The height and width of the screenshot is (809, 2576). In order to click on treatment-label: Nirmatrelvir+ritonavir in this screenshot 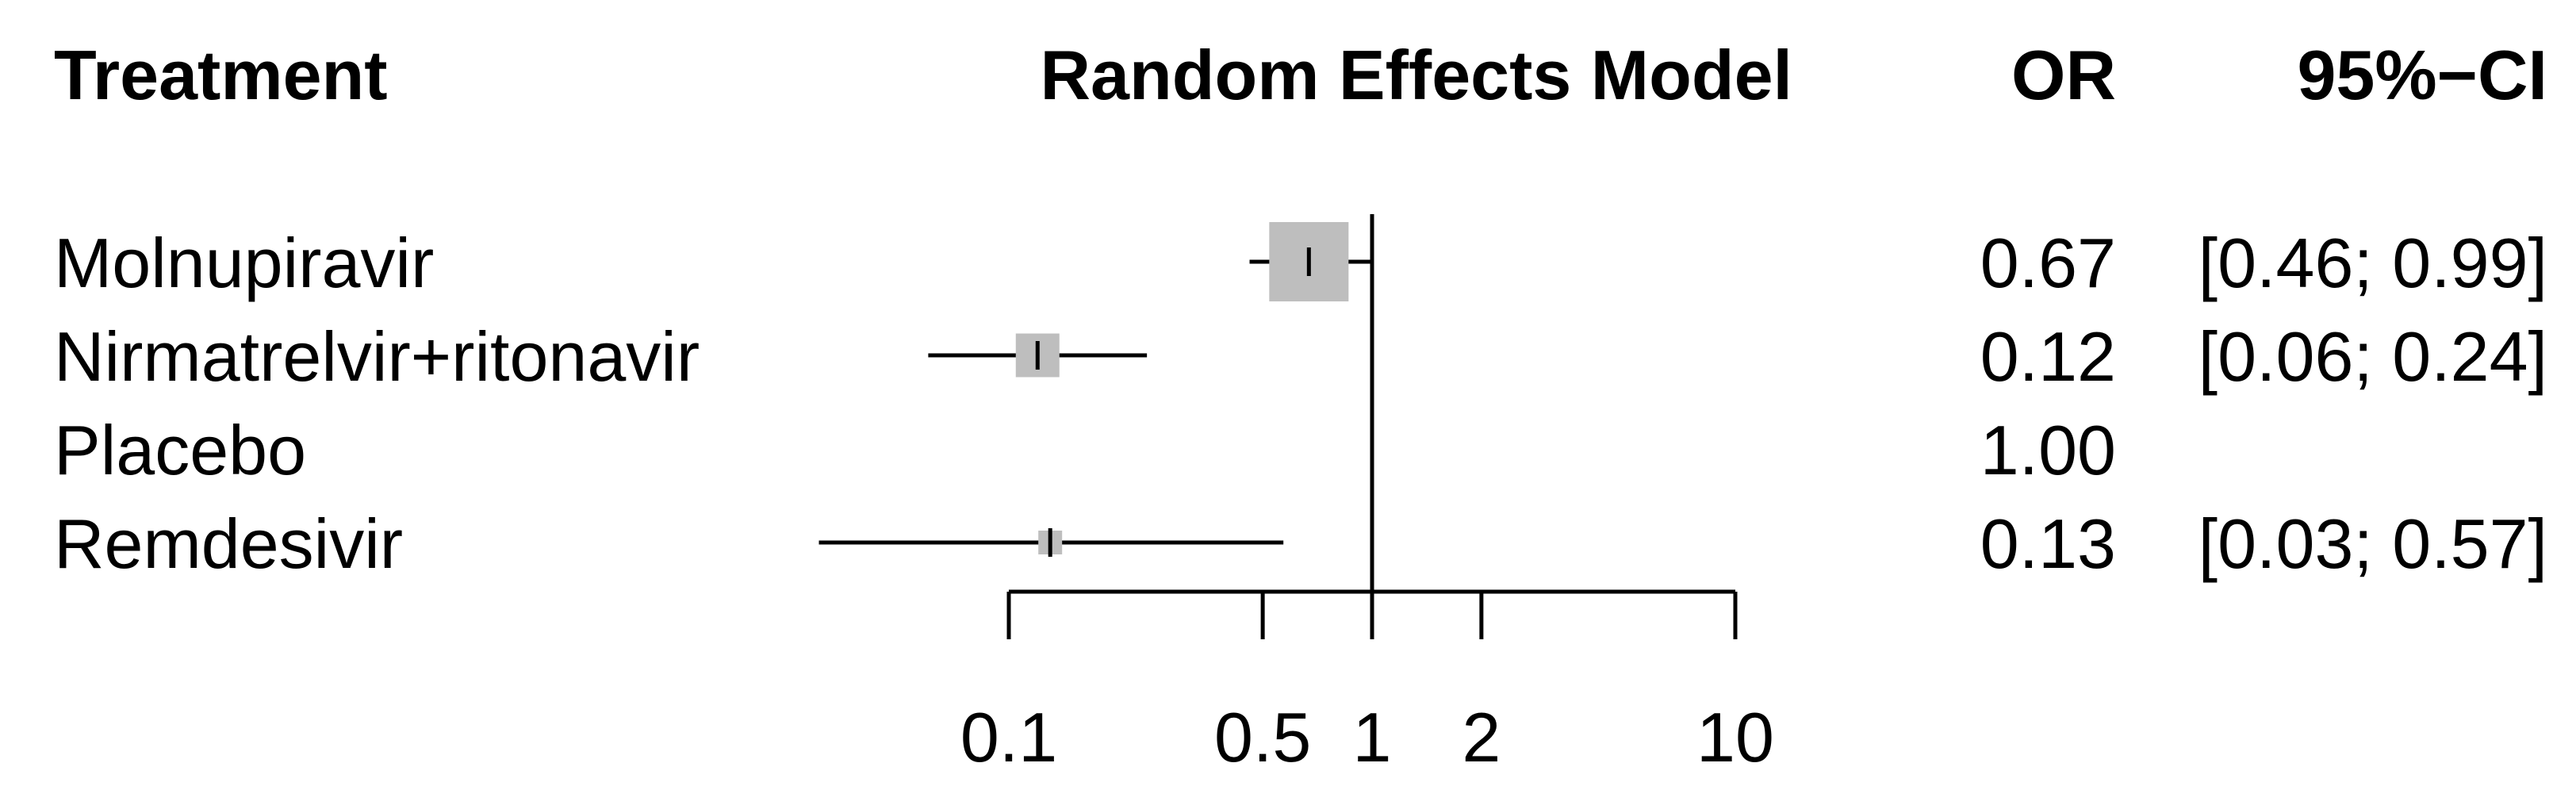, I will do `click(377, 356)`.